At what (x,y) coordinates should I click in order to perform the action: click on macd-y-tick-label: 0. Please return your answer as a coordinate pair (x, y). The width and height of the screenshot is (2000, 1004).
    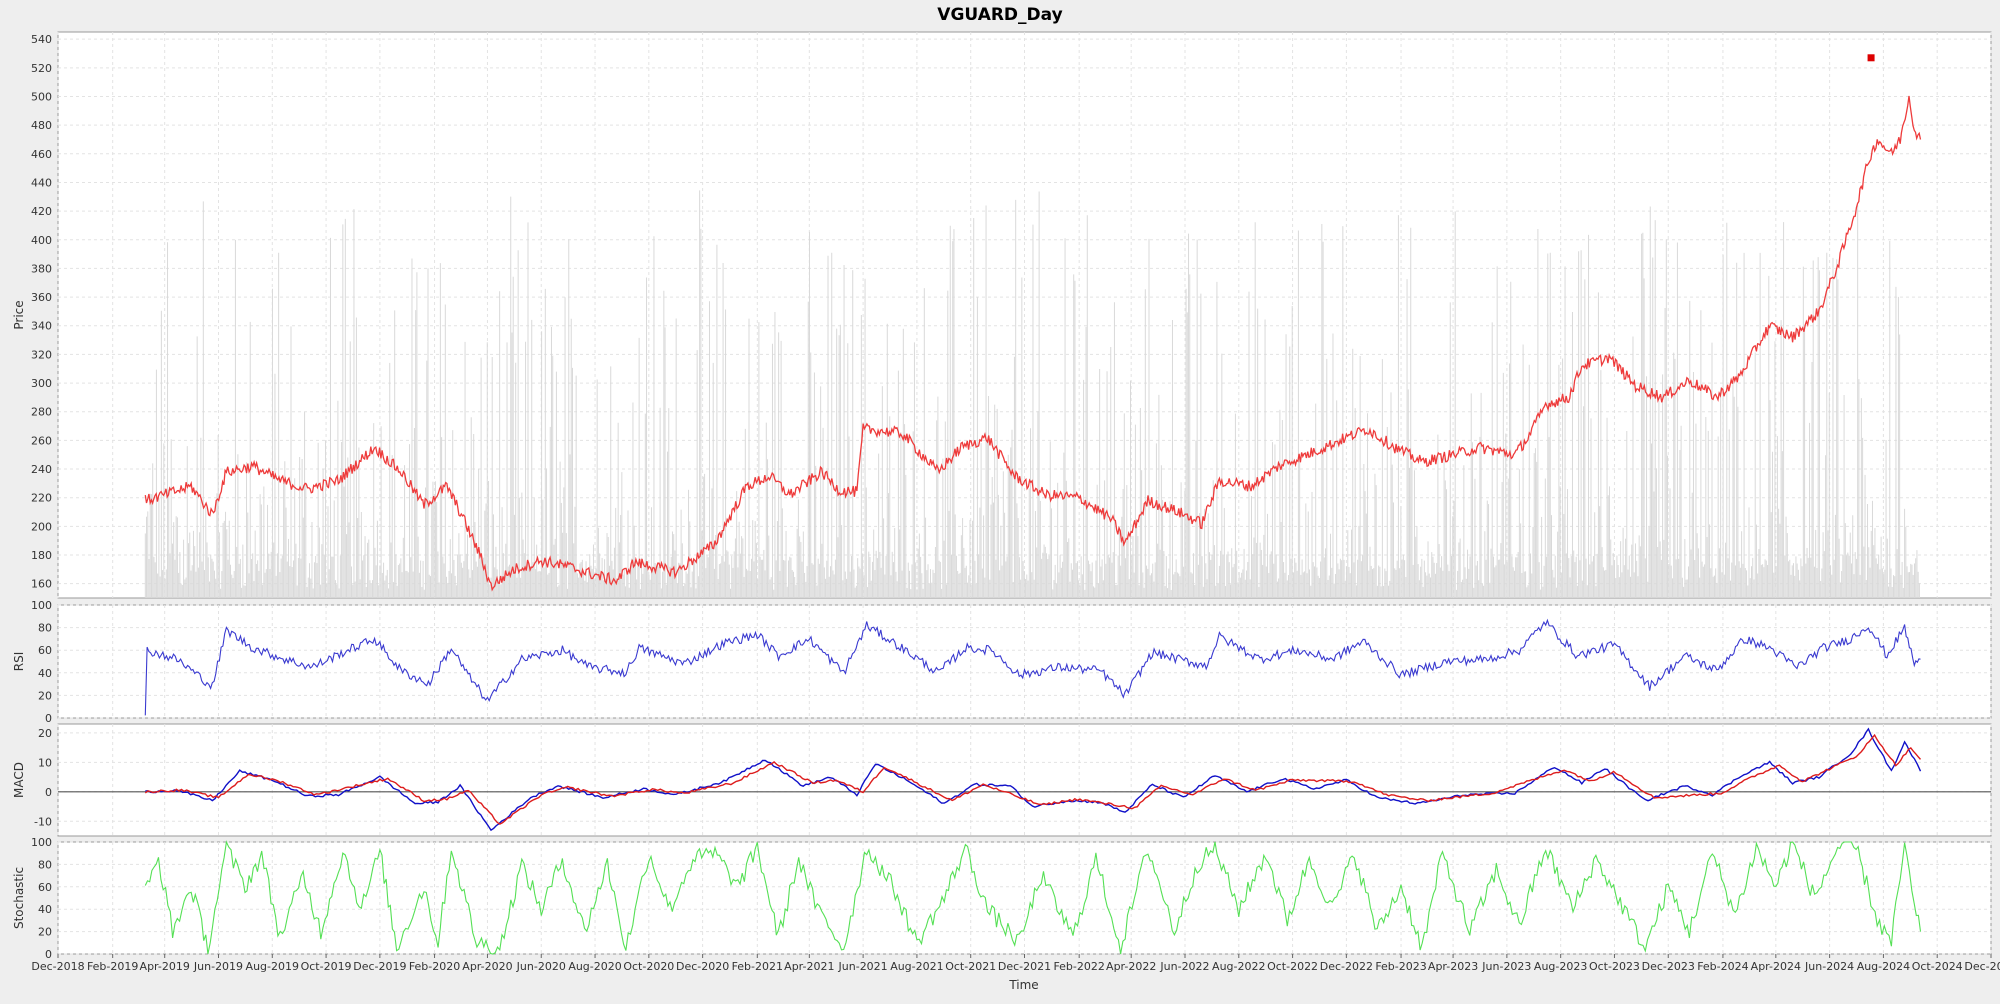
    Looking at the image, I should click on (48, 792).